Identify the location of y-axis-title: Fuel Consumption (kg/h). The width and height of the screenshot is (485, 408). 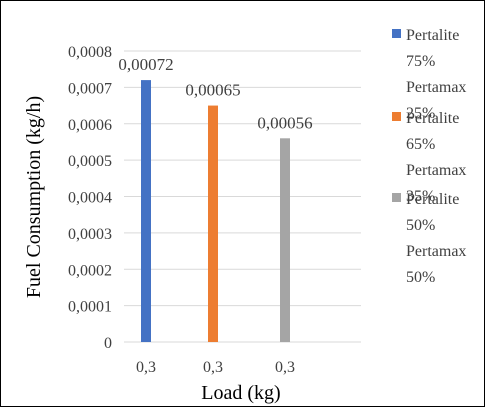
(34, 197).